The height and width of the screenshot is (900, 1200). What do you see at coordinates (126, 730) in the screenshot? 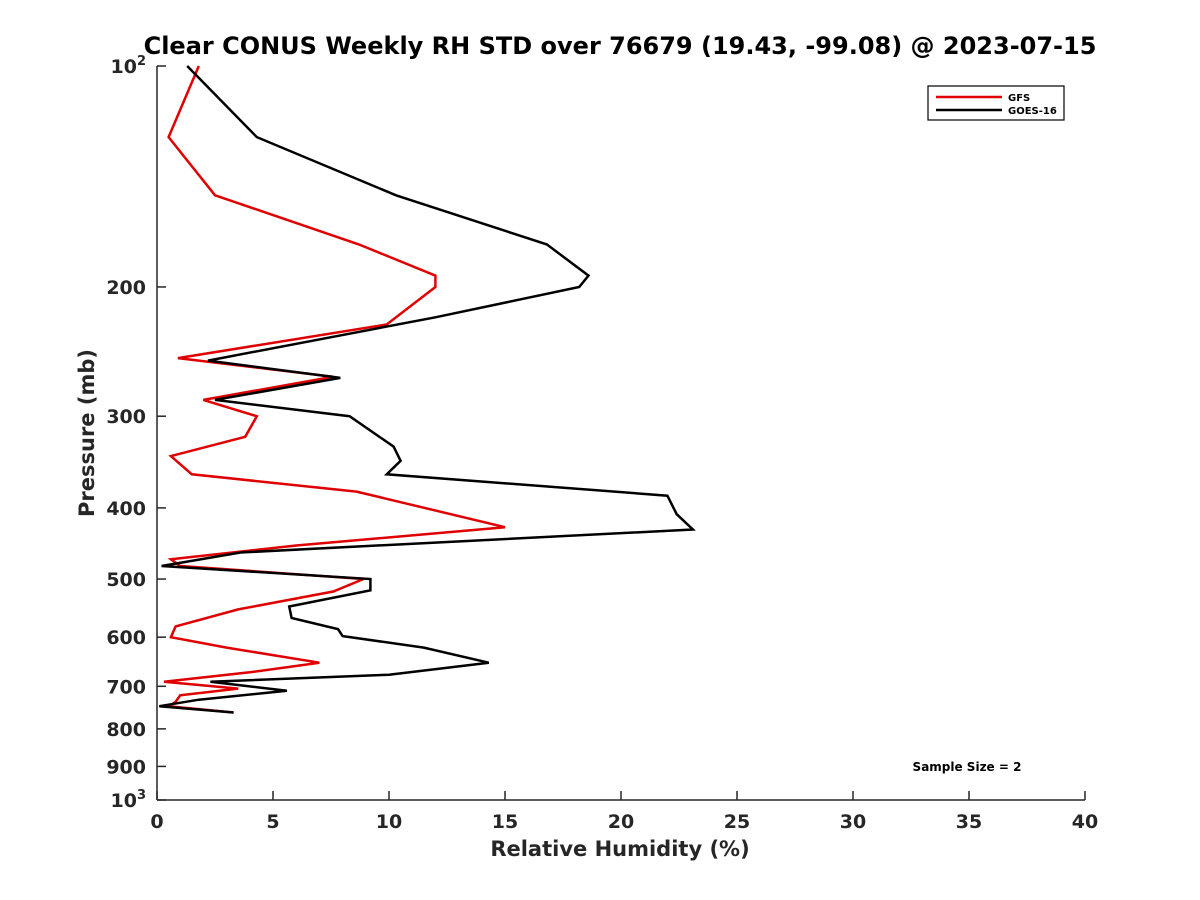
I see `y-tick-label: 800` at bounding box center [126, 730].